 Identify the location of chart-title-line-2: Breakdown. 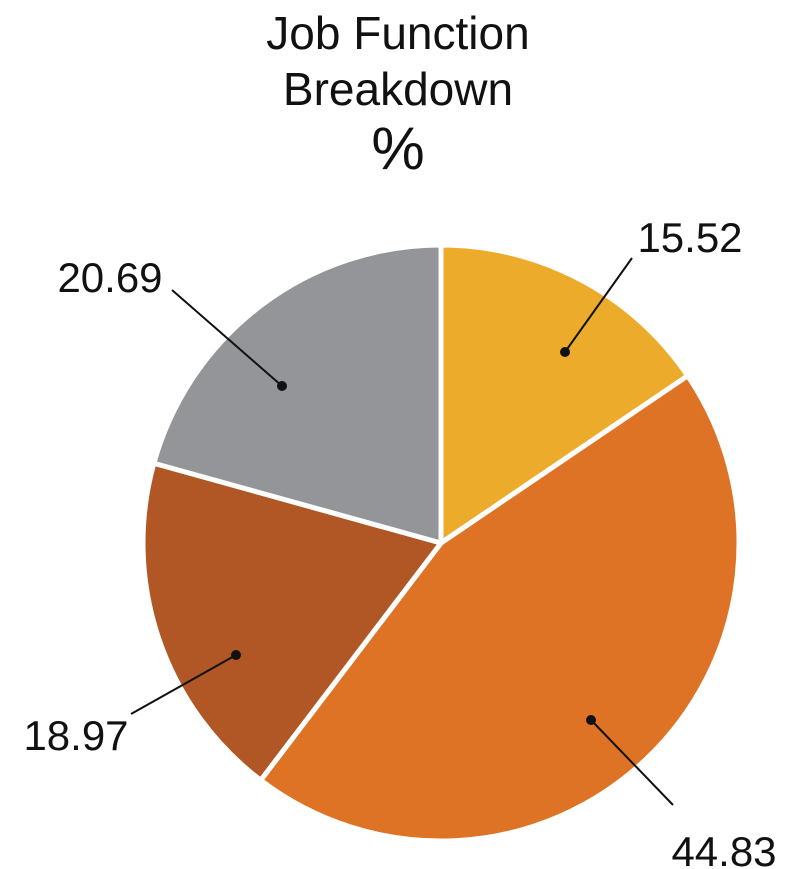
(398, 89).